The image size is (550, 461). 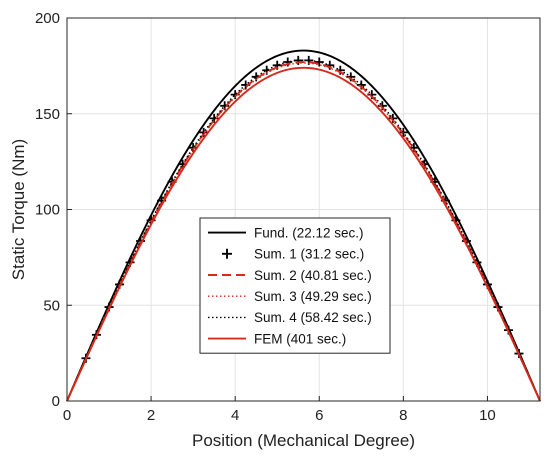 I want to click on legend-marker, so click(x=227, y=253).